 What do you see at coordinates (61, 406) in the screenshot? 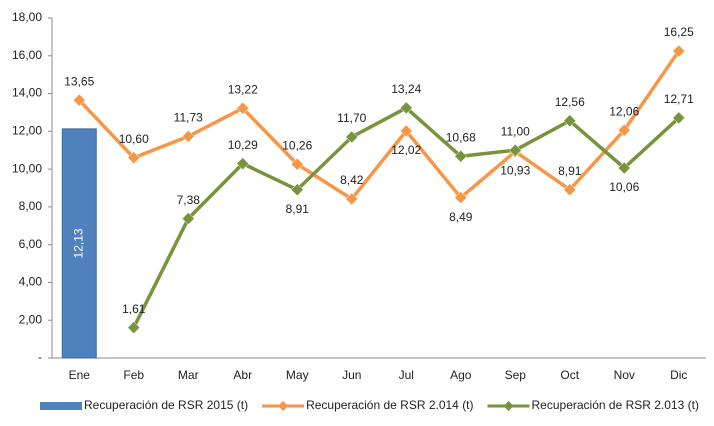
I see `legend-swatch` at bounding box center [61, 406].